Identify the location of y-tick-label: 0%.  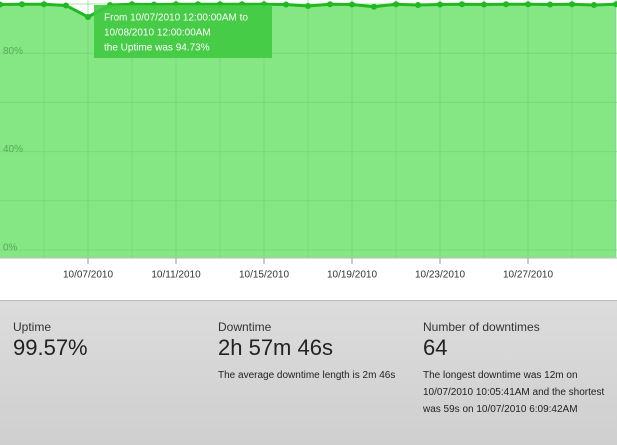
(10, 248).